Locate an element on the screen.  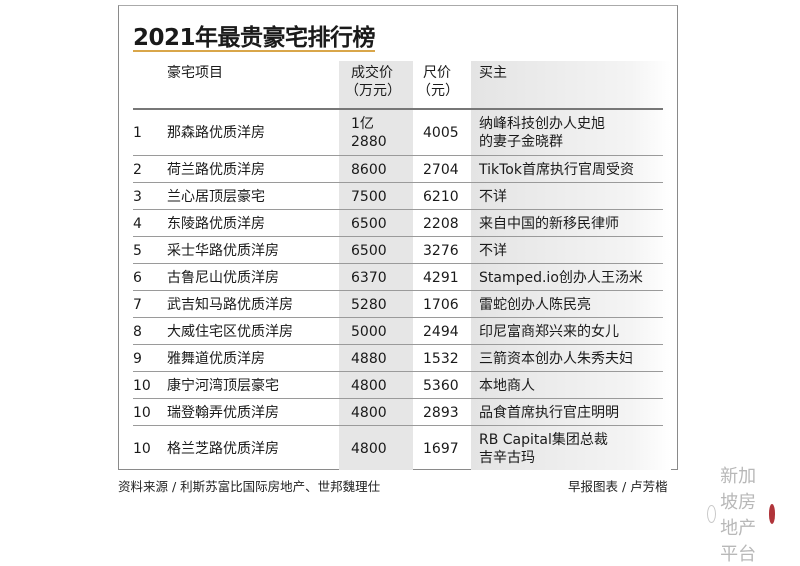
price-cell: 4880 is located at coordinates (369, 358).